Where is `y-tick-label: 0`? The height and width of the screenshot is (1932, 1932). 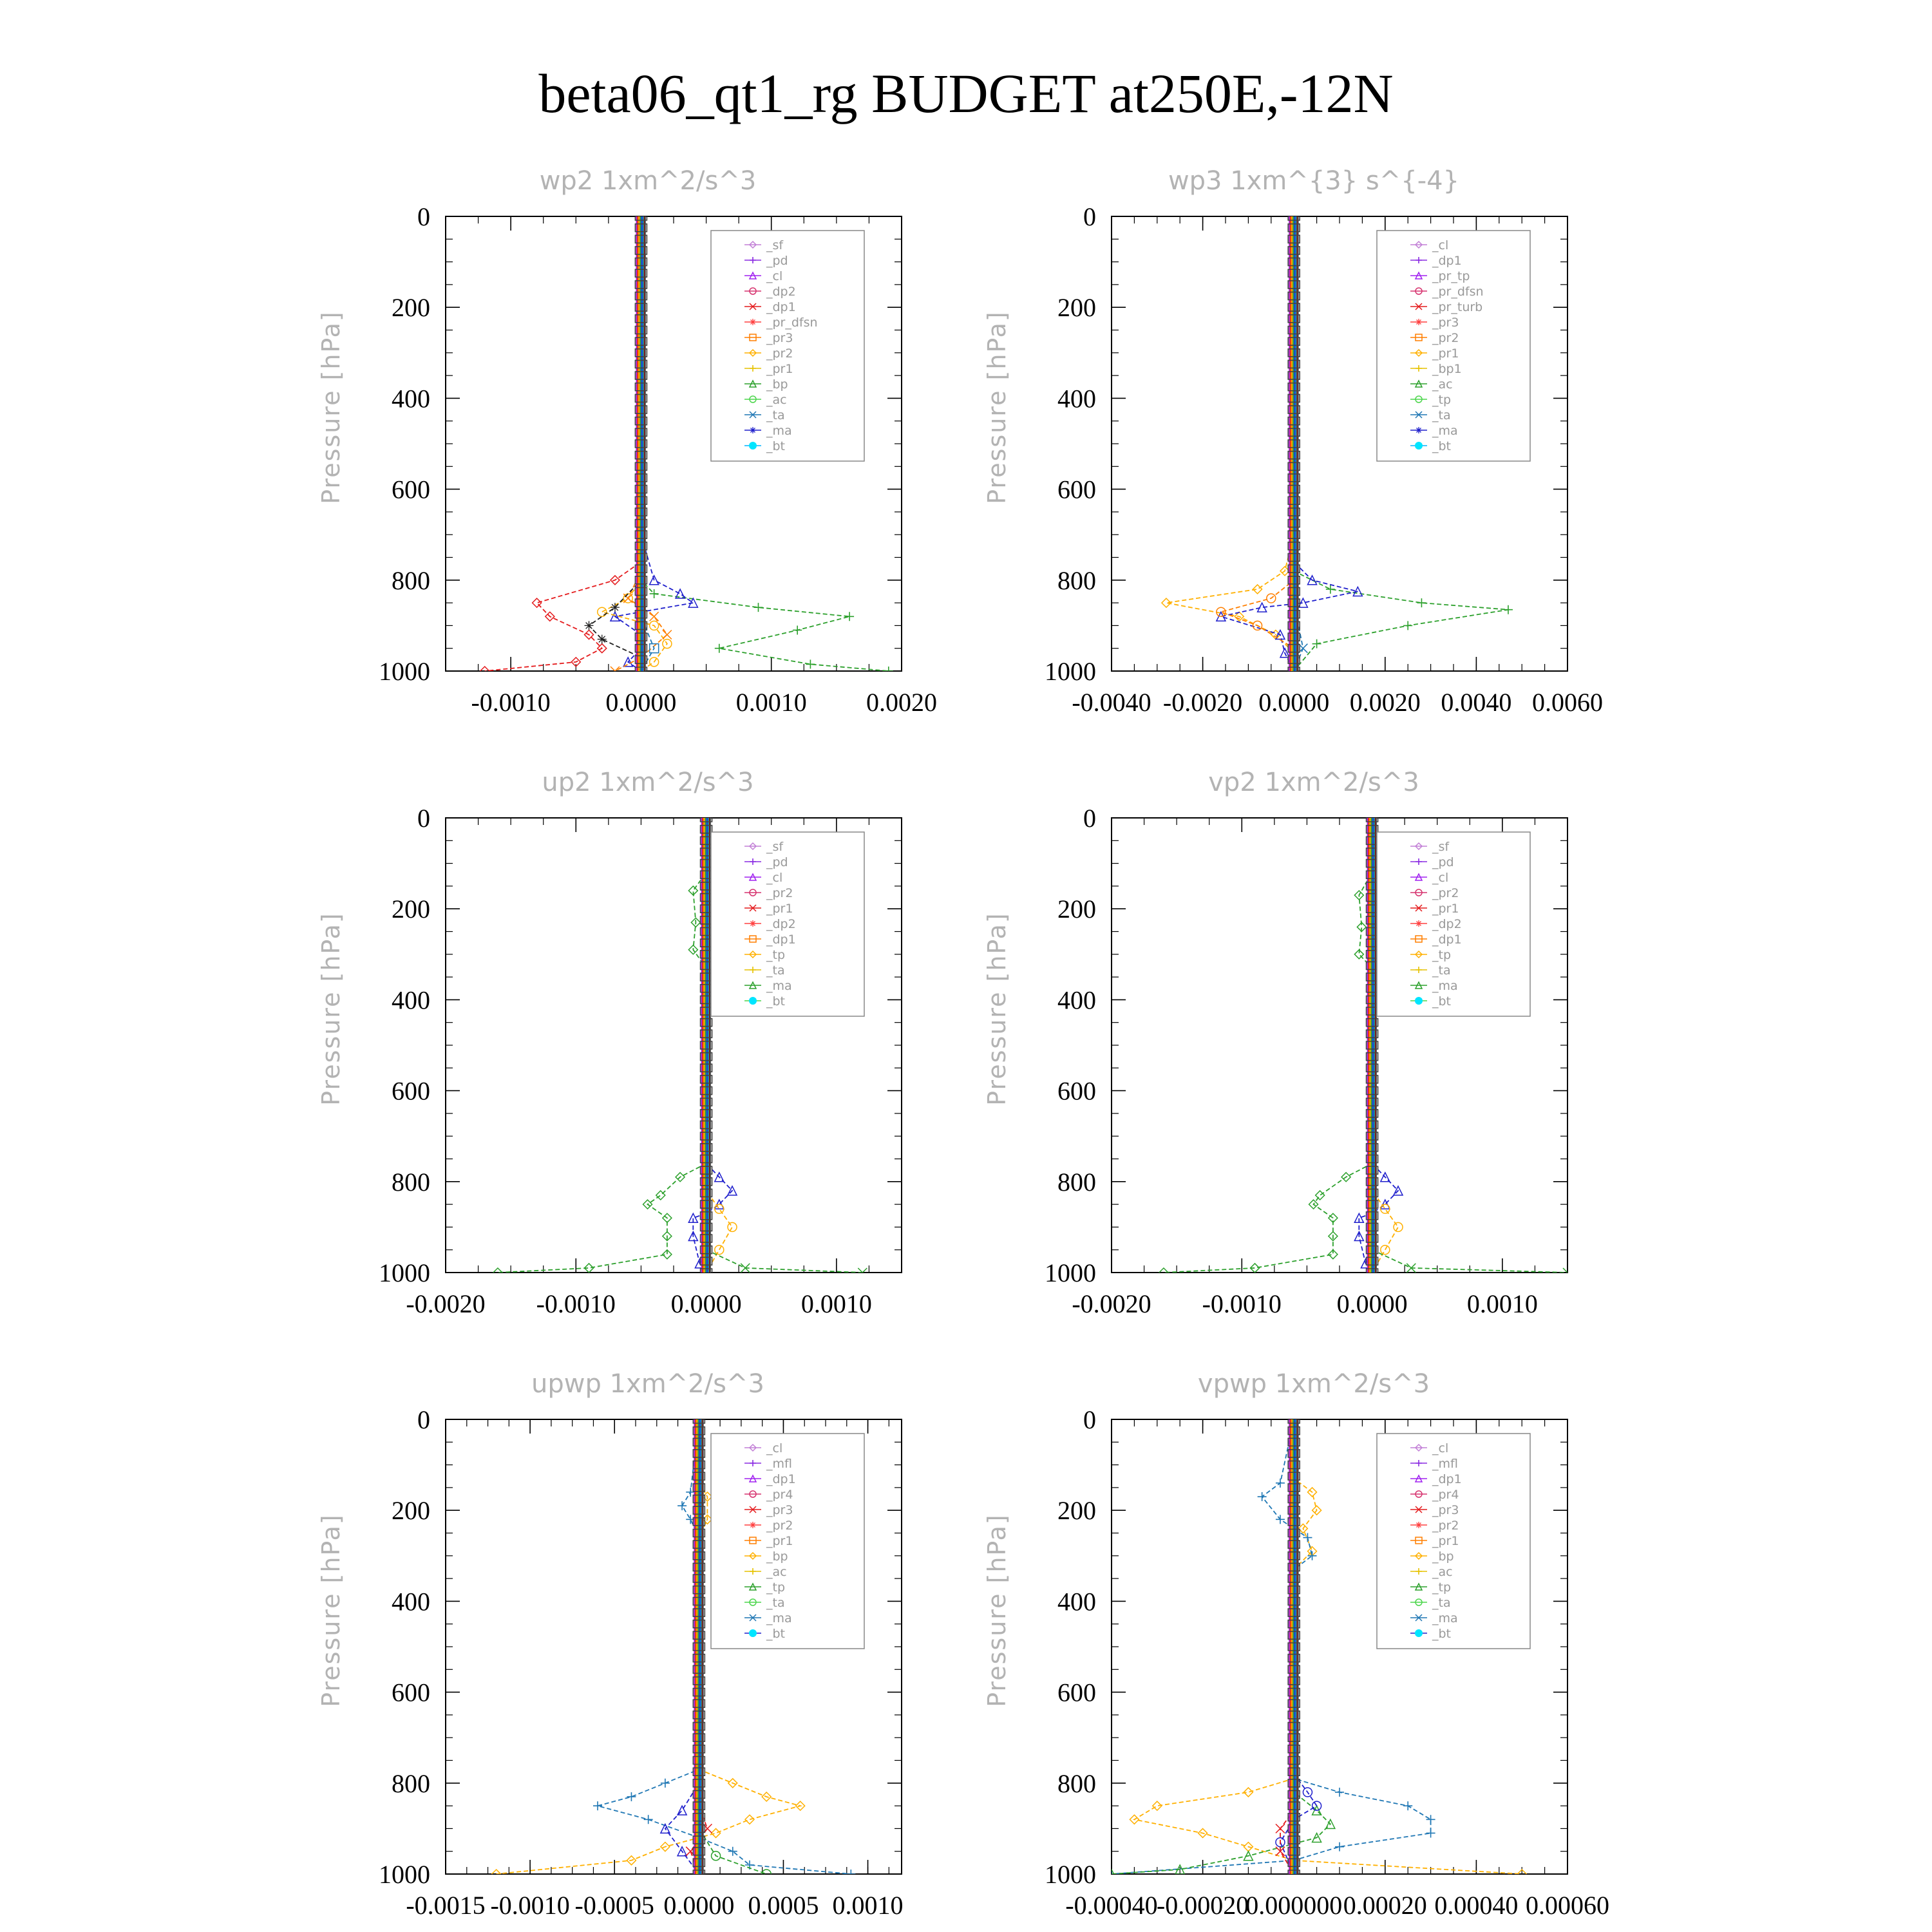
y-tick-label: 0 is located at coordinates (1090, 818).